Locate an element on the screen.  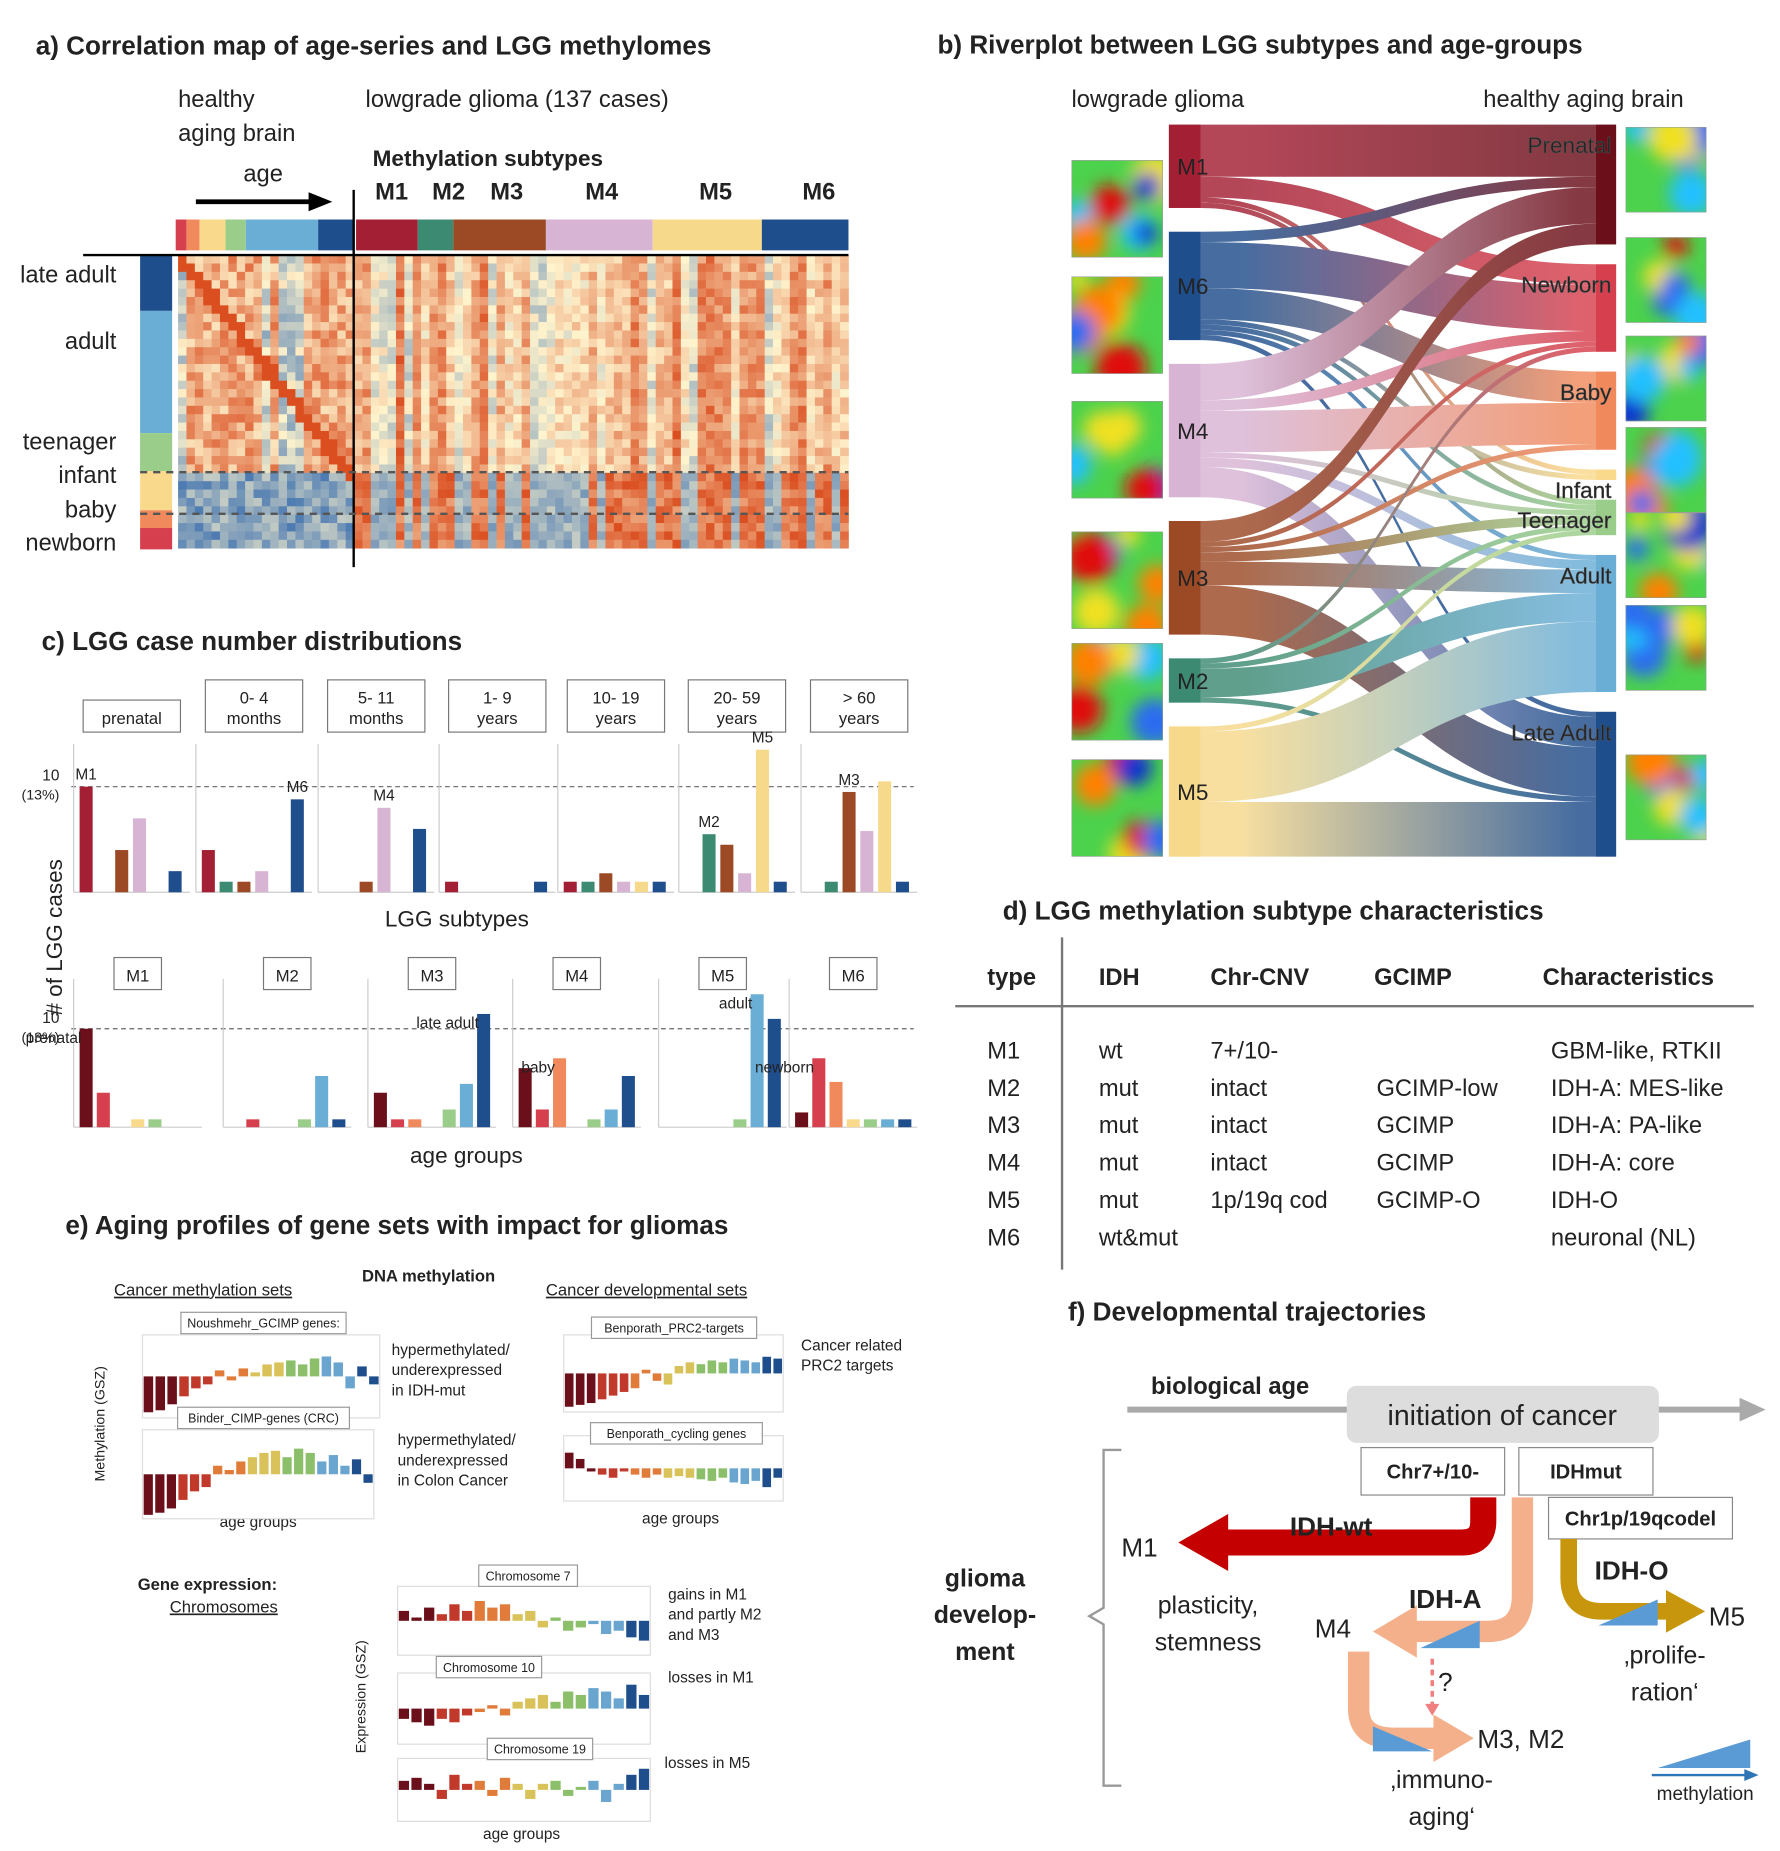
age-label: teenager is located at coordinates (70, 443).